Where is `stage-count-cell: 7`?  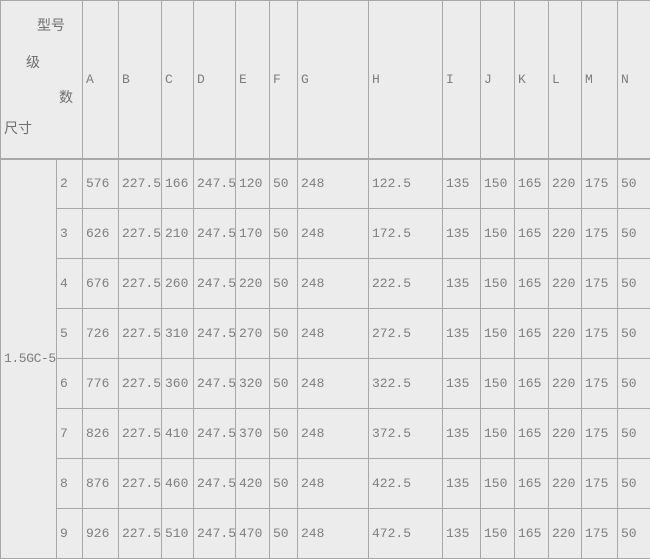
stage-count-cell: 7 is located at coordinates (70, 434).